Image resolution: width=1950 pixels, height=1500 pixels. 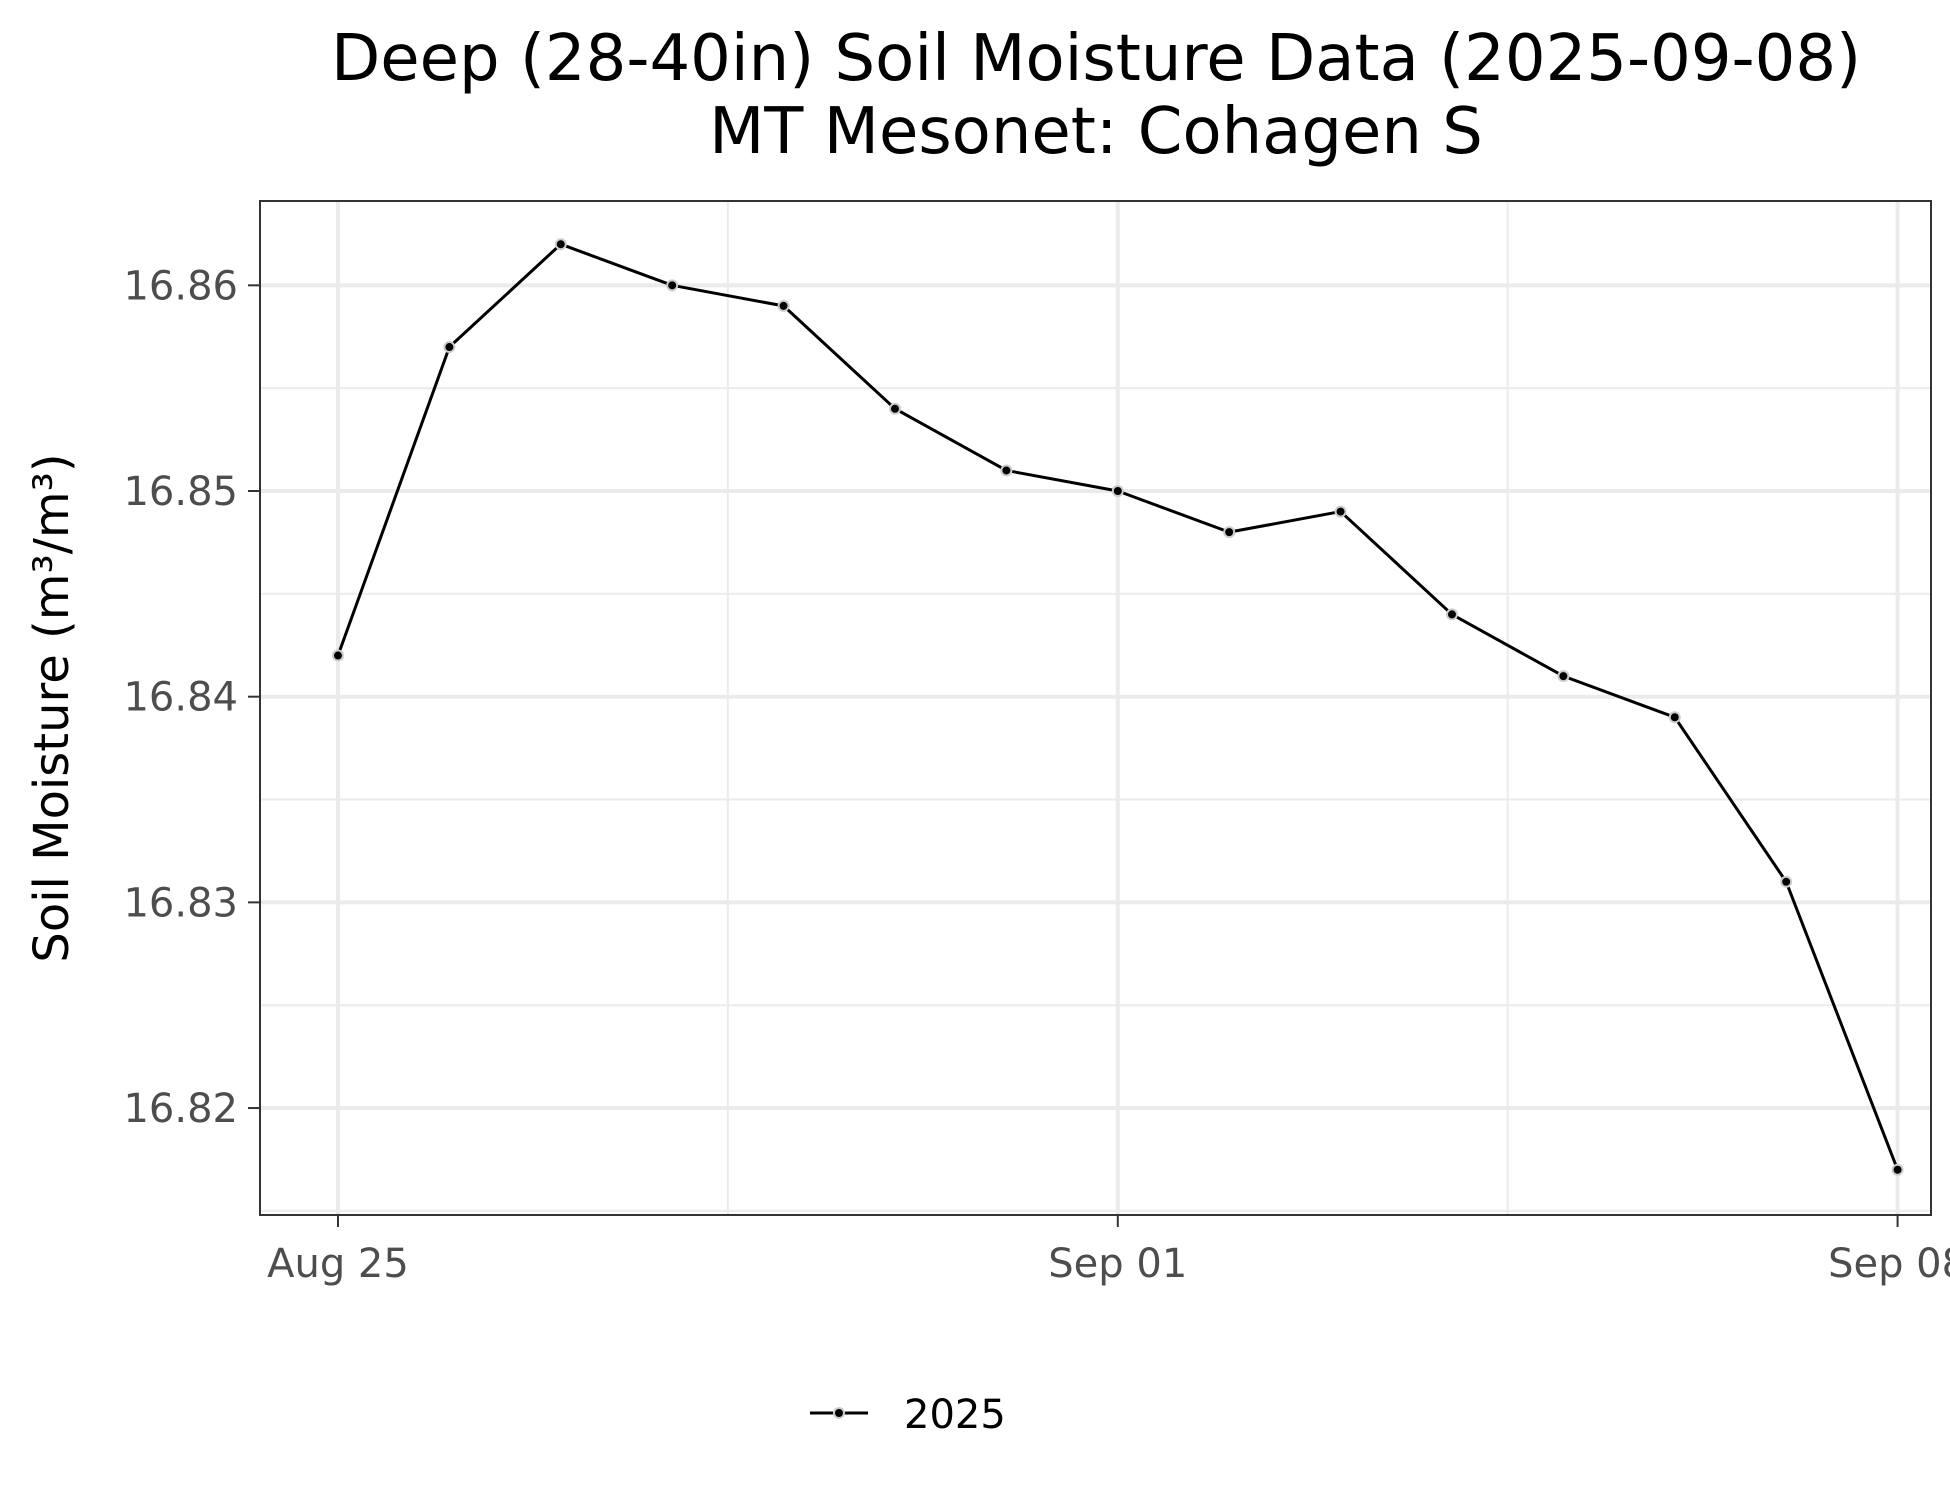 What do you see at coordinates (180, 903) in the screenshot?
I see `y-tick-label: 16.83` at bounding box center [180, 903].